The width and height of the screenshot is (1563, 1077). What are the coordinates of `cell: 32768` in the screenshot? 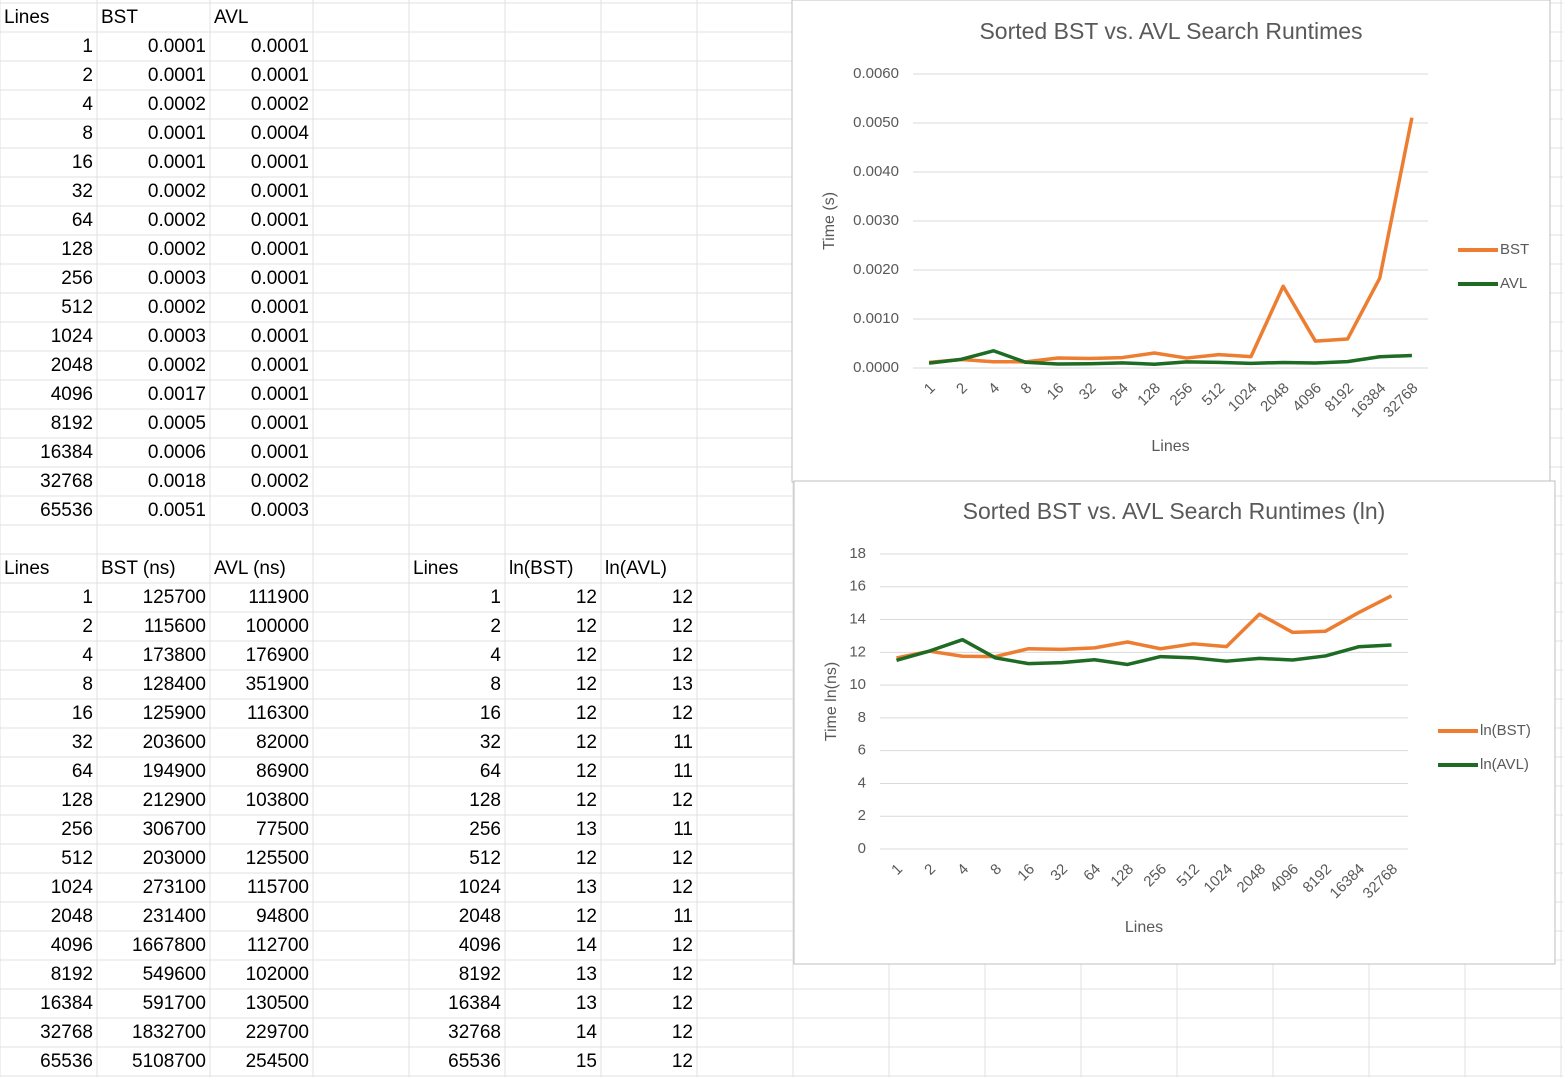 It's located at (66, 481).